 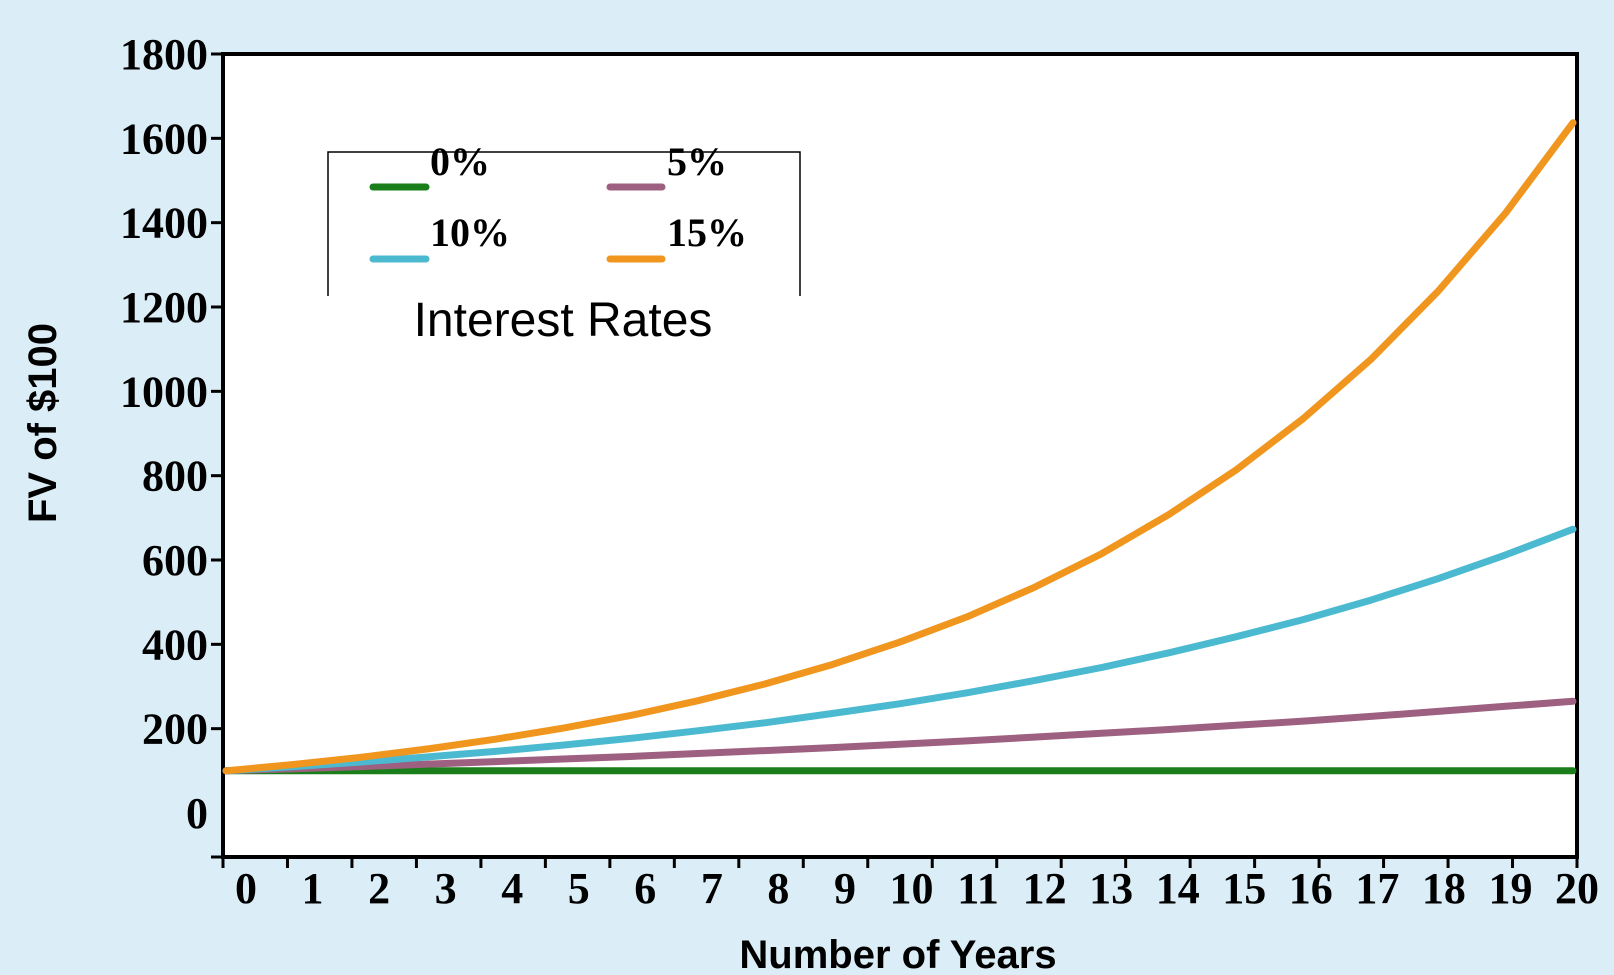 What do you see at coordinates (563, 320) in the screenshot?
I see `legend-title: Interest Rates` at bounding box center [563, 320].